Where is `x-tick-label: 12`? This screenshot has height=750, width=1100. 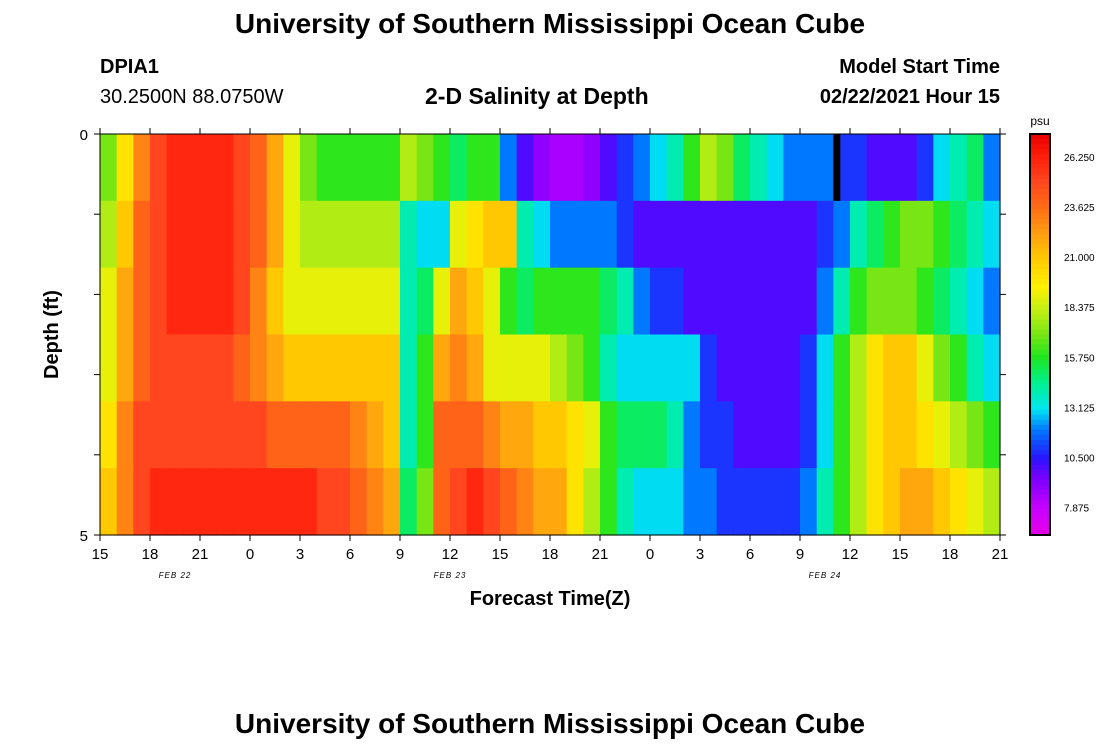
x-tick-label: 12 is located at coordinates (450, 554).